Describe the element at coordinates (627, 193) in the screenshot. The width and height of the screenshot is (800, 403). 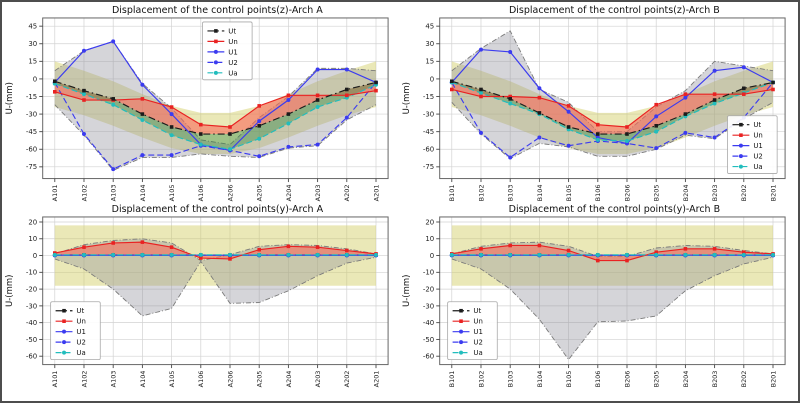
I see `svg-text: B206` at that location.